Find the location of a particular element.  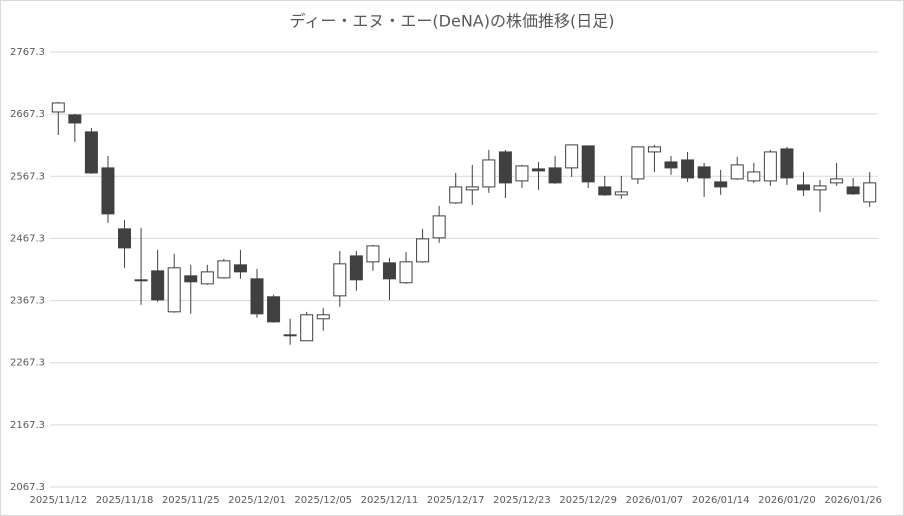

x-tick-label: 2026/01/14 is located at coordinates (721, 500).